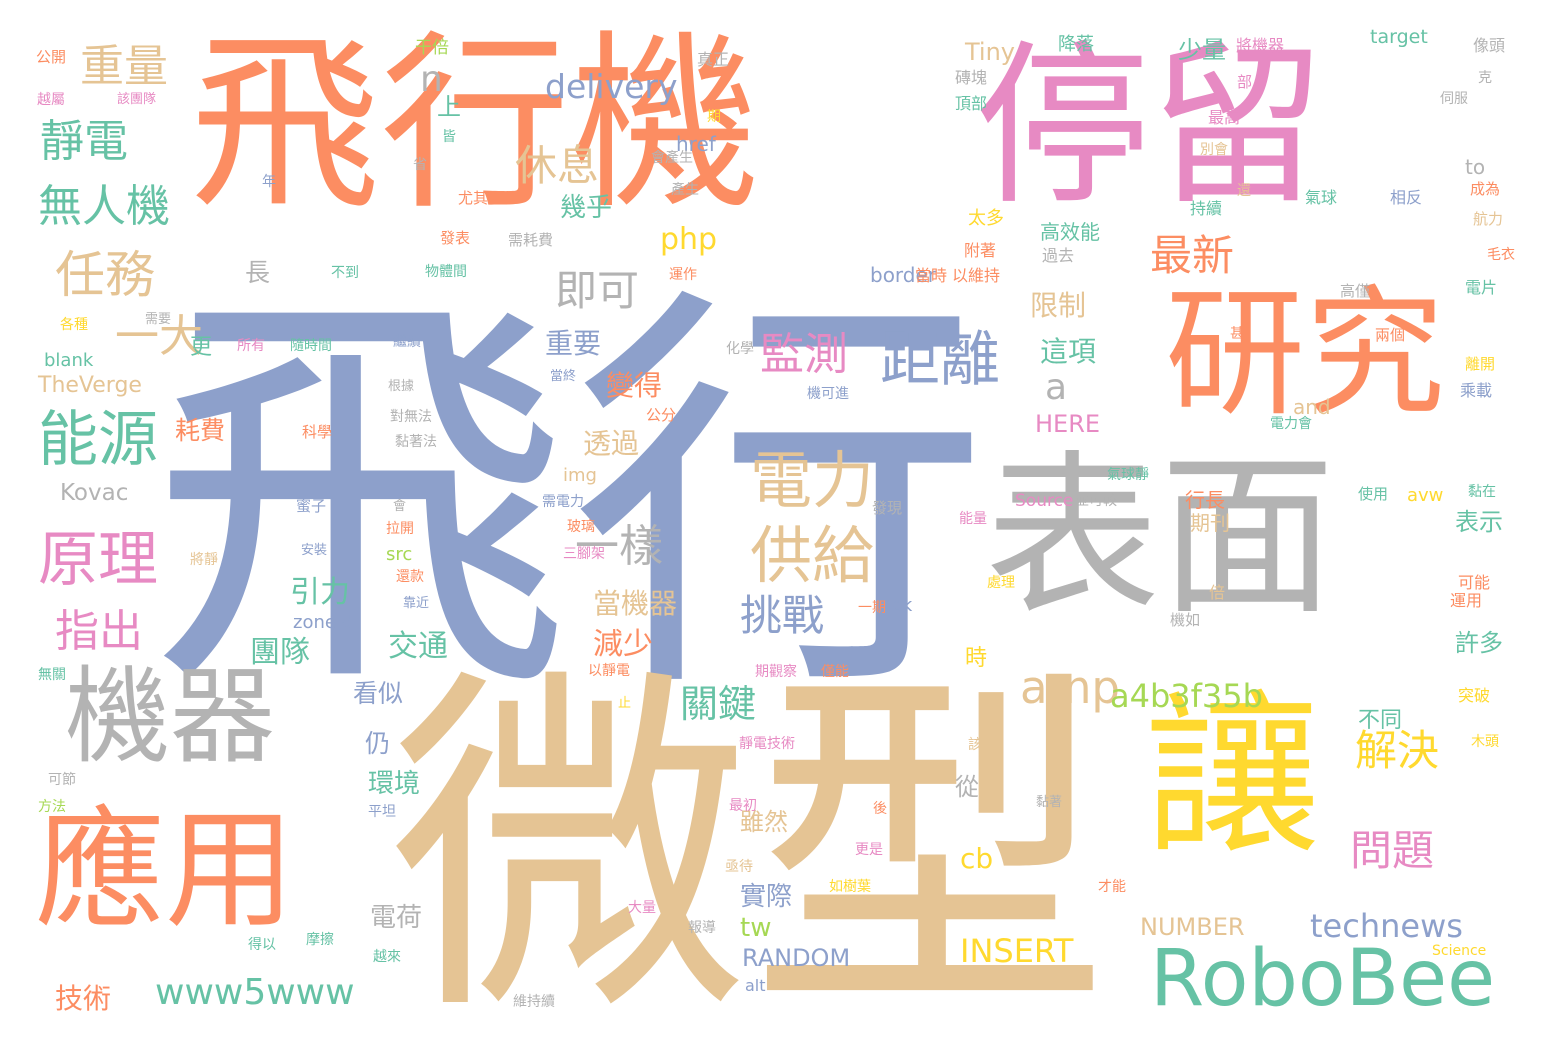 The height and width of the screenshot is (1052, 1548). What do you see at coordinates (416, 603) in the screenshot?
I see `cloud-word: 靠近` at bounding box center [416, 603].